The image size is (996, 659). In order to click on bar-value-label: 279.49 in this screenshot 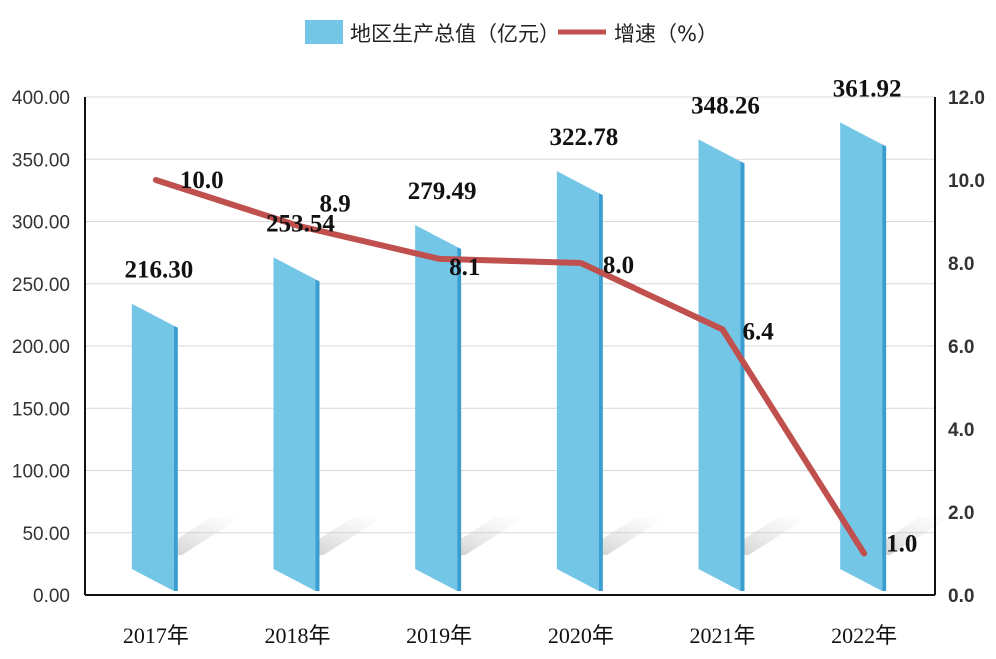, I will do `click(442, 191)`.